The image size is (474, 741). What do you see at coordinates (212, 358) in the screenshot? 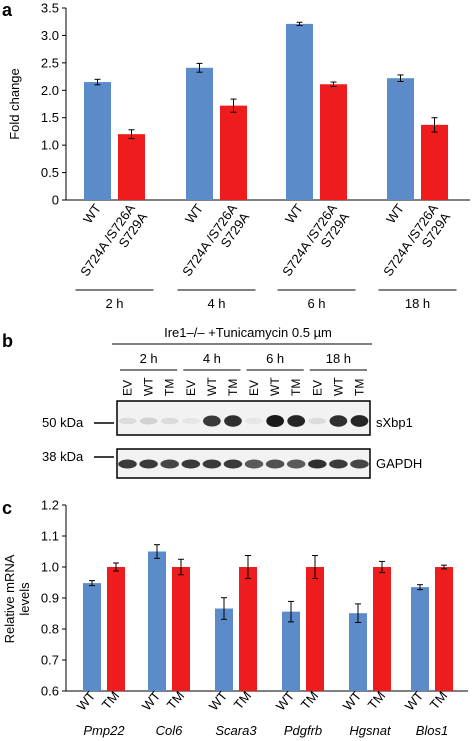
I see `timepoint-label: 4 h` at bounding box center [212, 358].